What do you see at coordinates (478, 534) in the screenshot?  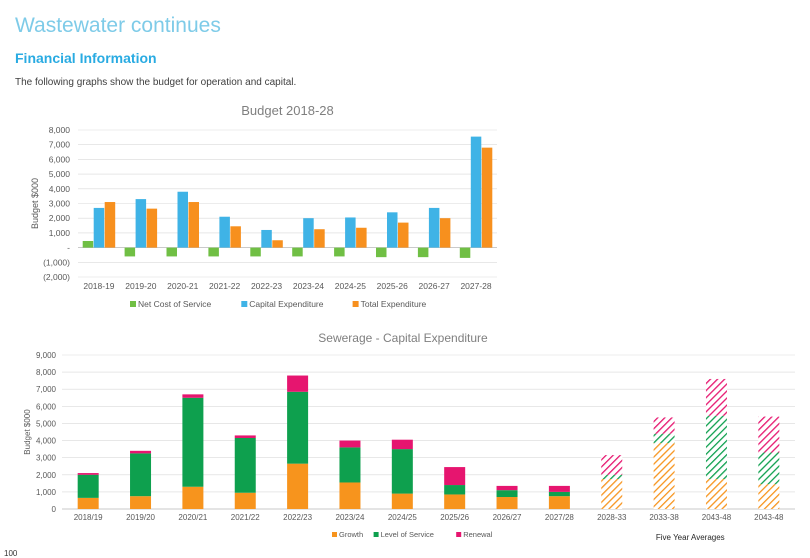 I see `legend-label: Renewal` at bounding box center [478, 534].